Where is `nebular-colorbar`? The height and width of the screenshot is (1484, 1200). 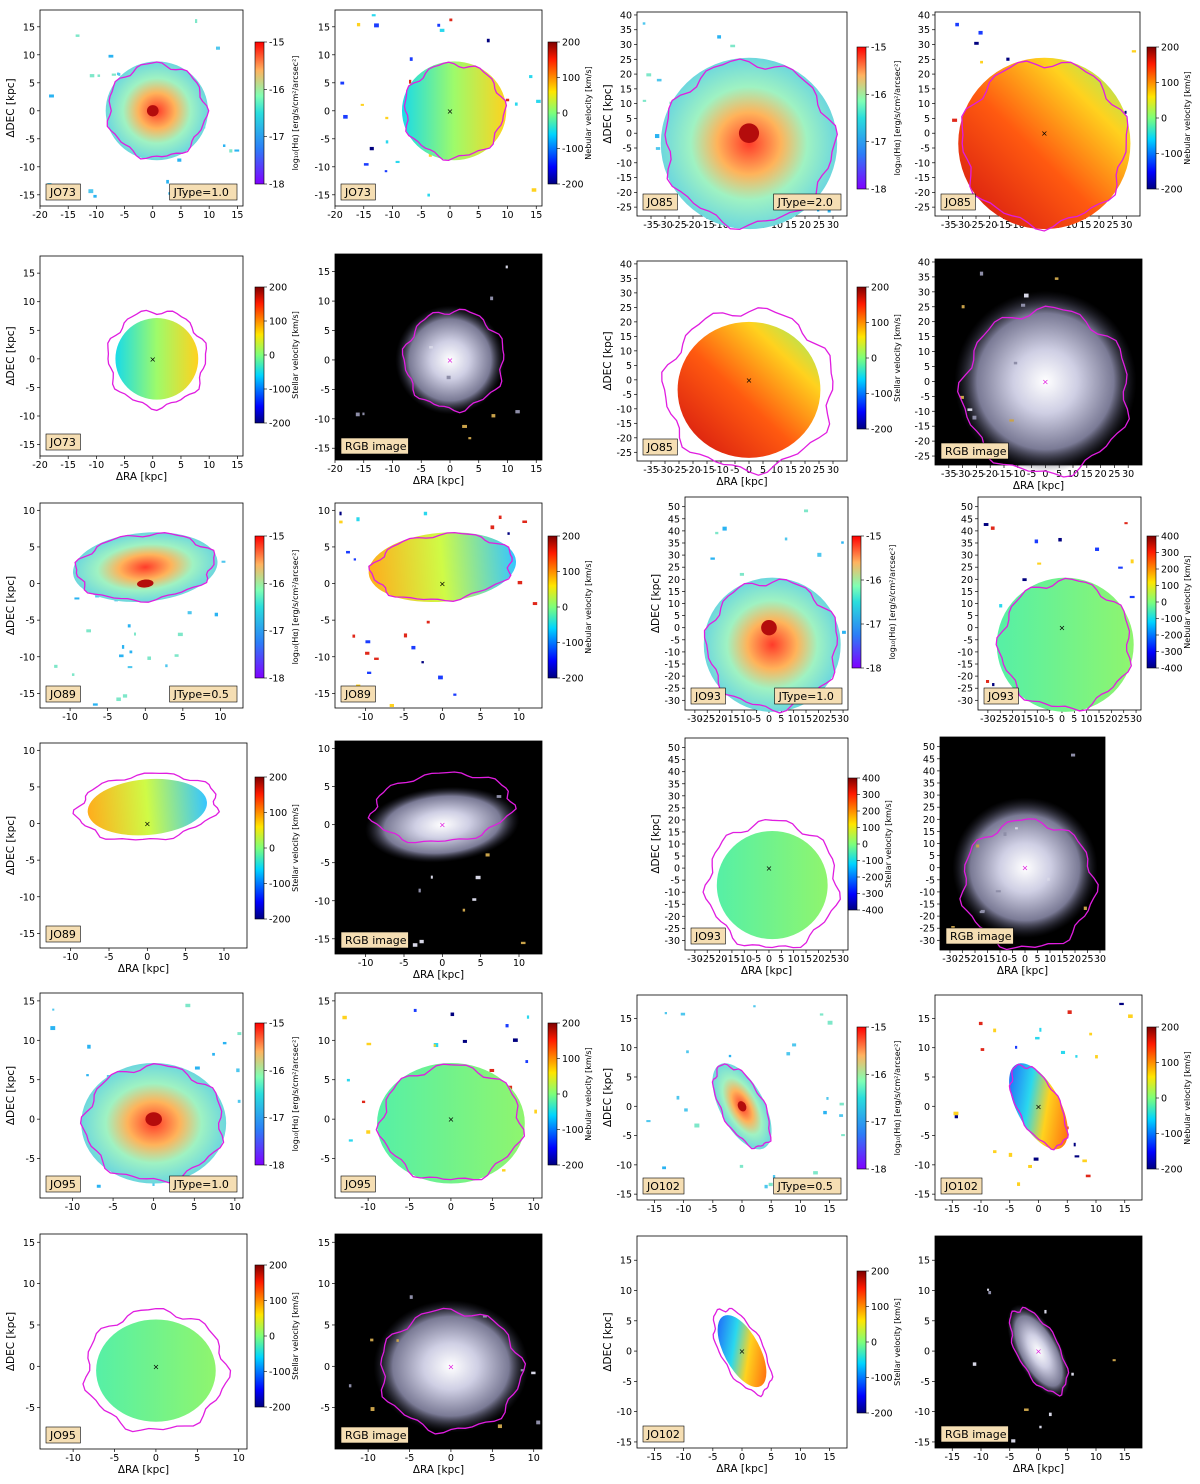 nebular-colorbar is located at coordinates (552, 113).